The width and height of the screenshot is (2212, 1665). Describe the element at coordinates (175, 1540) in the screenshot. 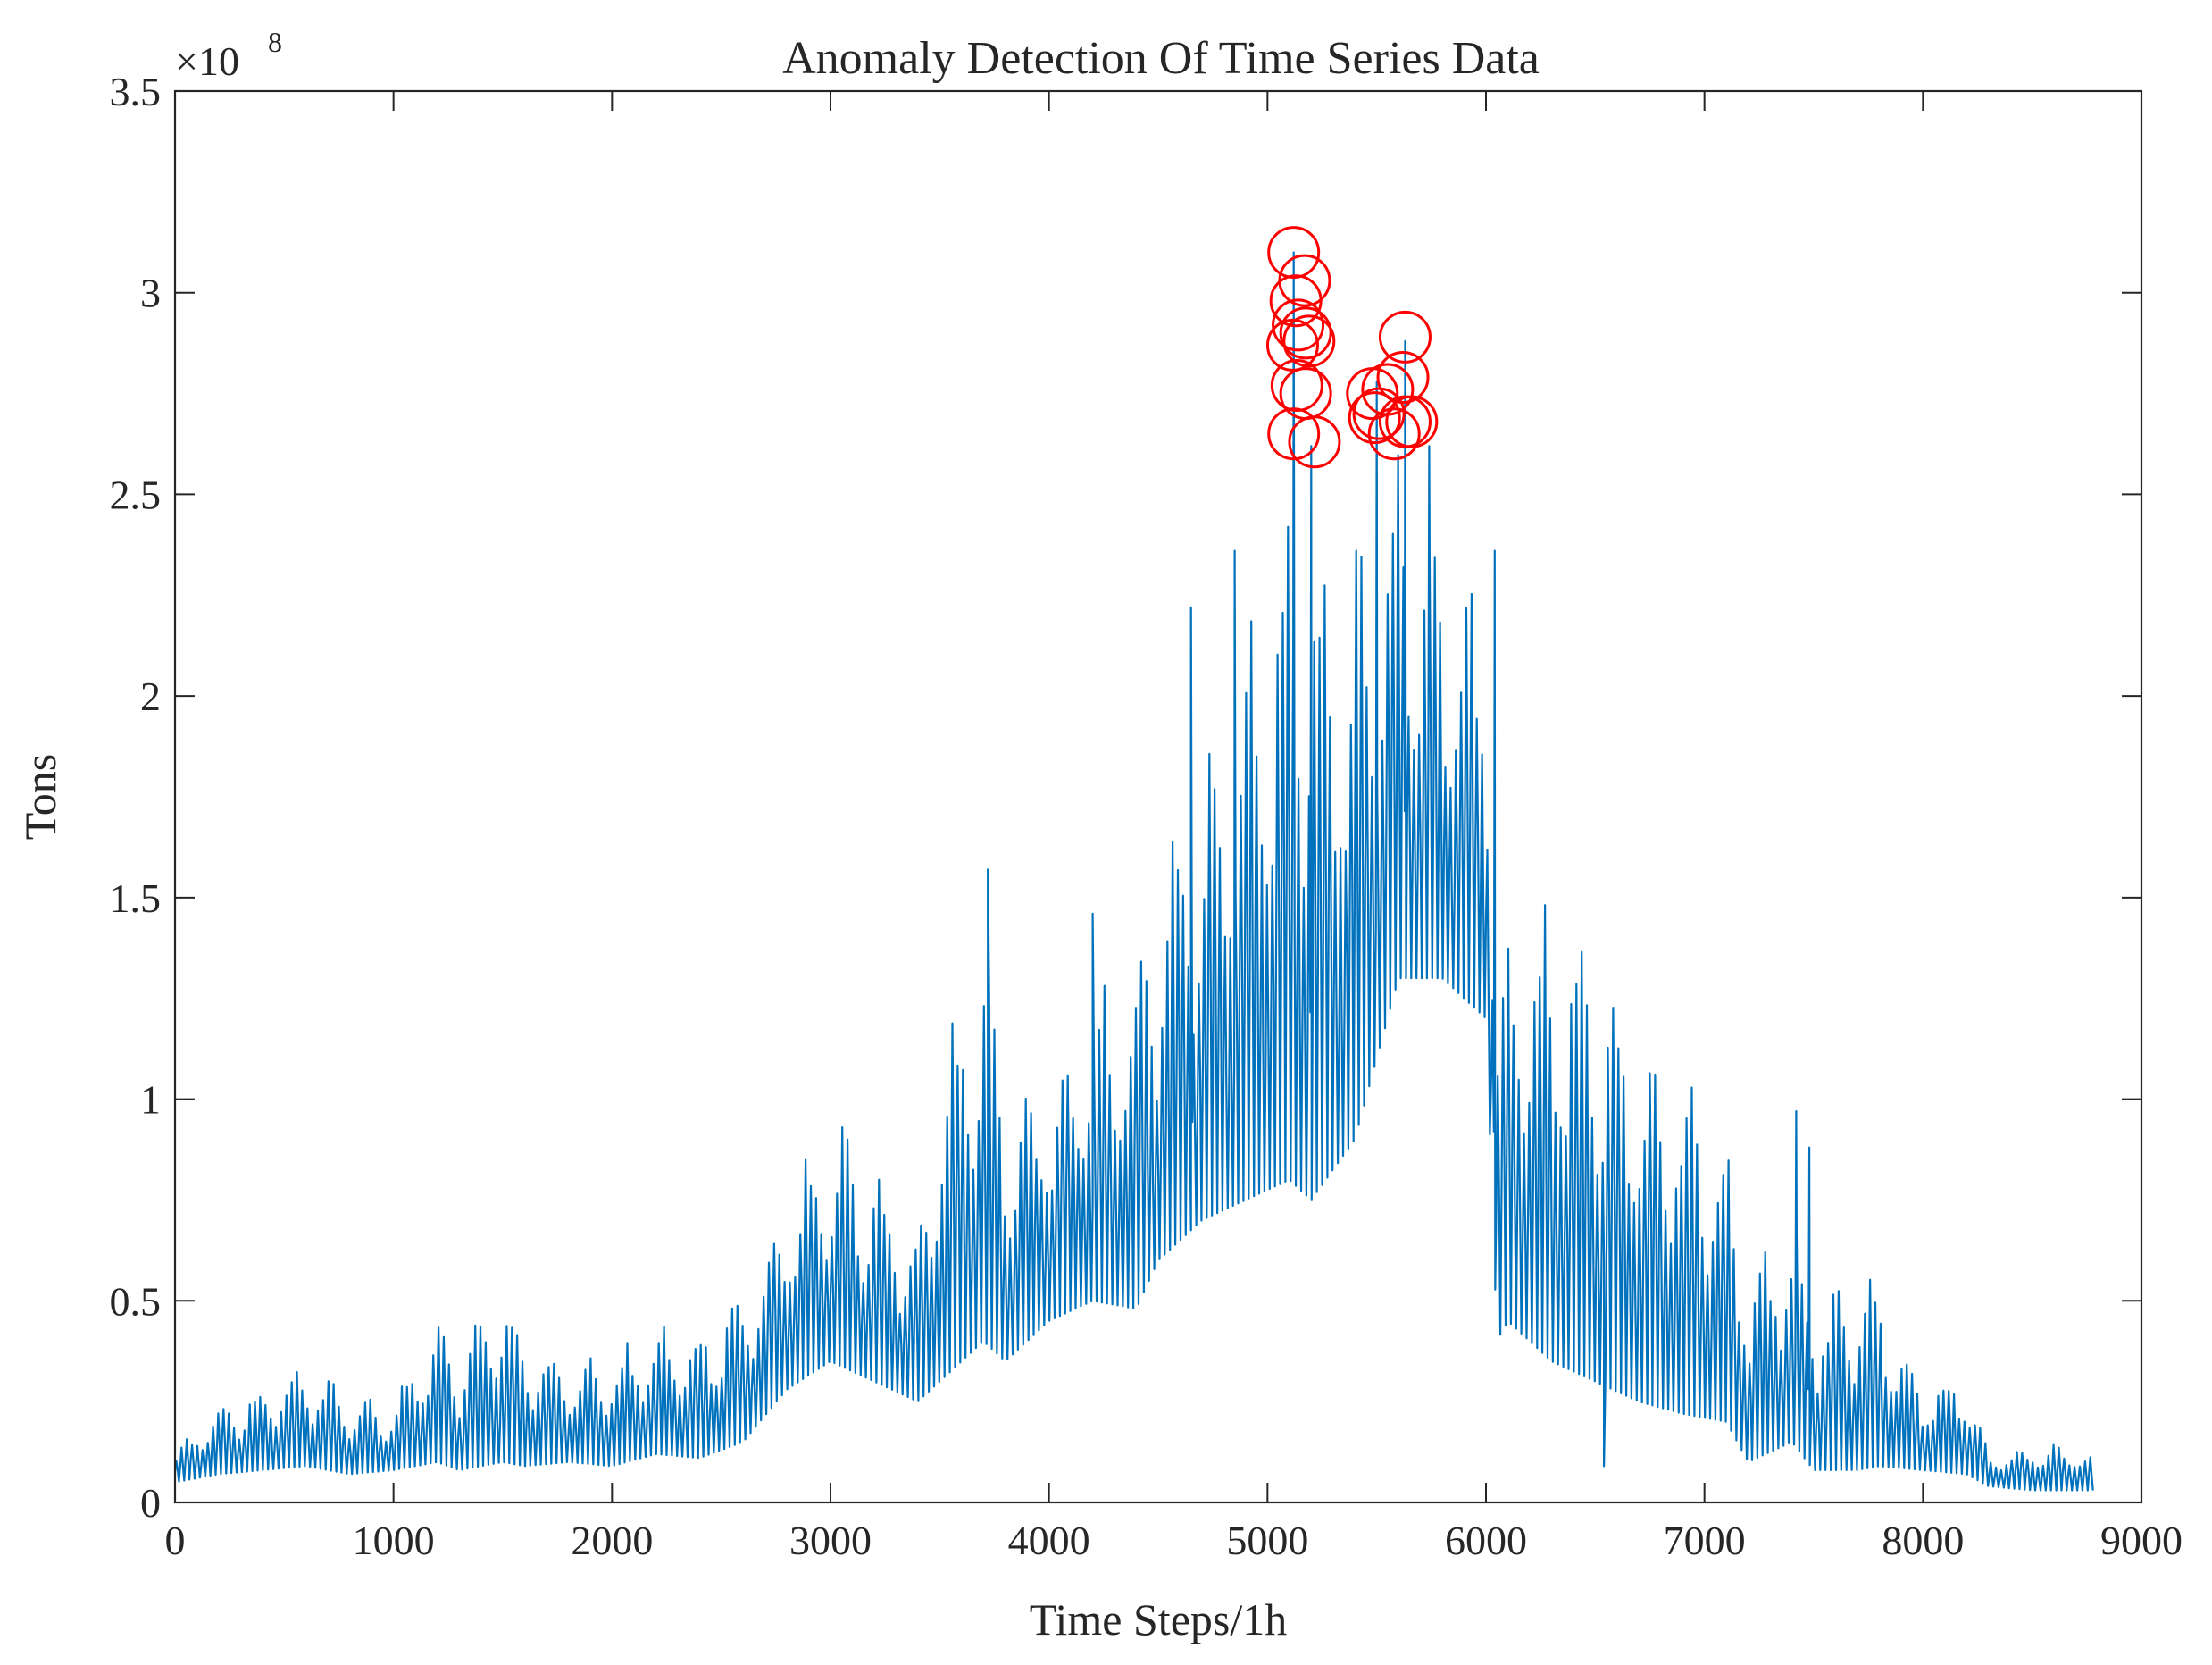

I see `x-tick-label: 0` at that location.